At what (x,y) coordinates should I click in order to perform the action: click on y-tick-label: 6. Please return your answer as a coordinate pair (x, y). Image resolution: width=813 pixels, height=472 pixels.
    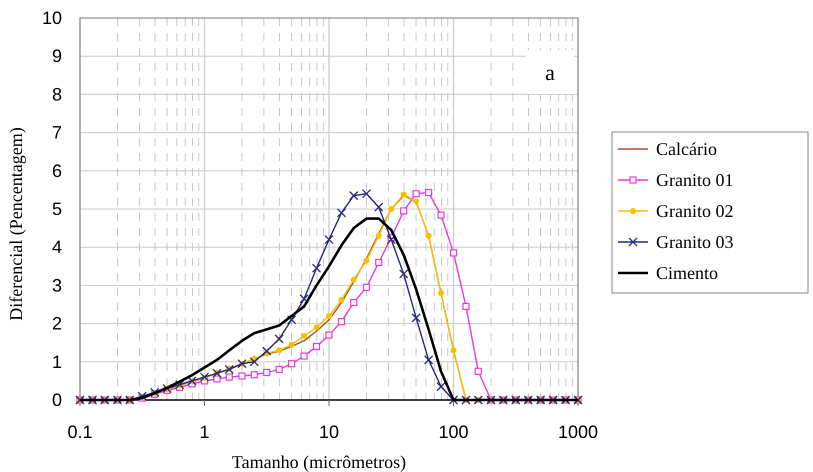
    Looking at the image, I should click on (57, 170).